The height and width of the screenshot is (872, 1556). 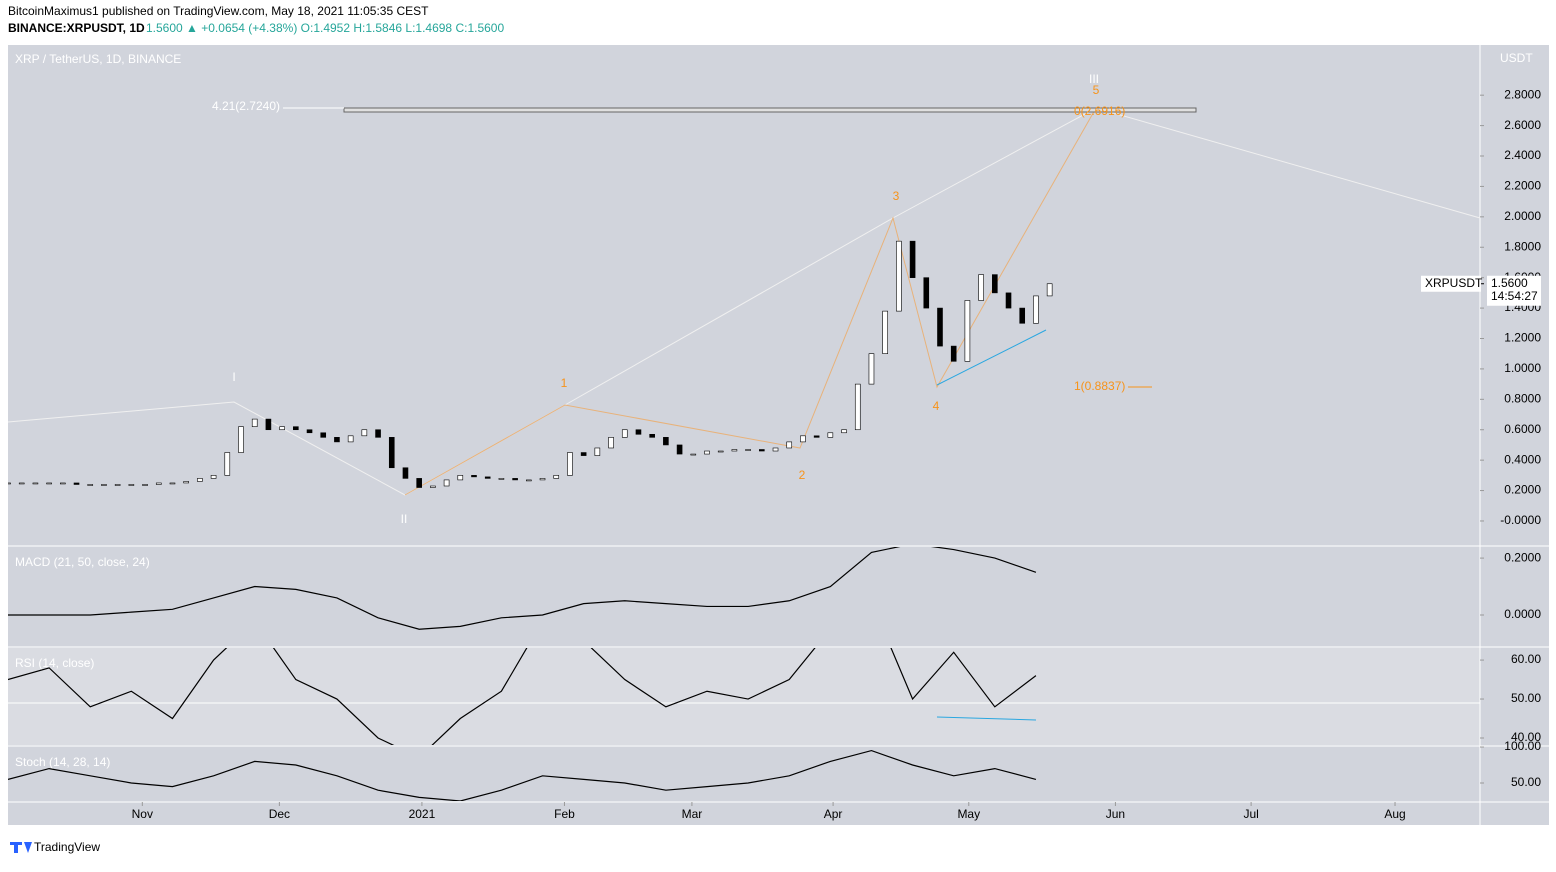 I want to click on y-tick-label: 1.8000, so click(x=1522, y=246).